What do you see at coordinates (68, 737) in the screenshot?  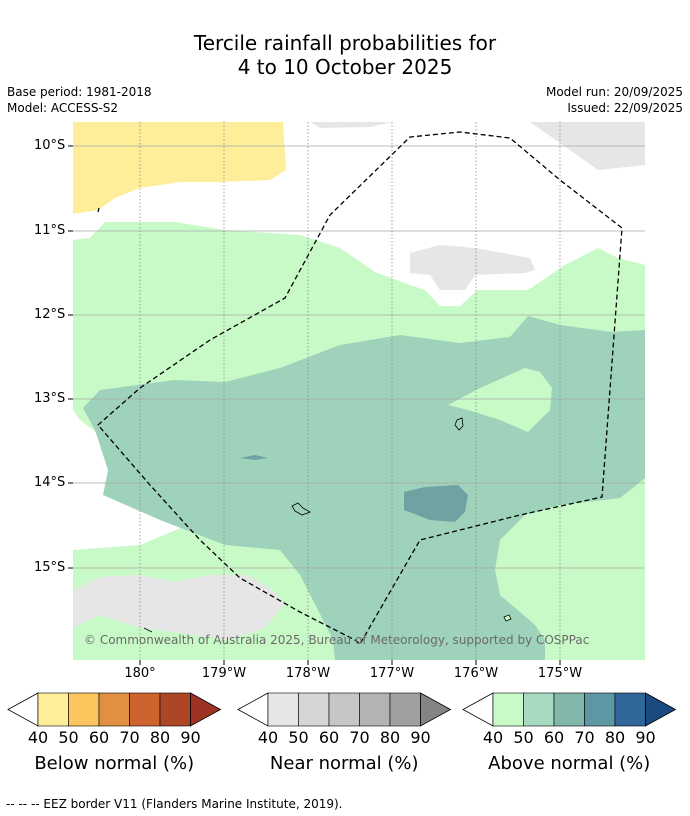 I see `below-colorbar-tick-50: 50` at bounding box center [68, 737].